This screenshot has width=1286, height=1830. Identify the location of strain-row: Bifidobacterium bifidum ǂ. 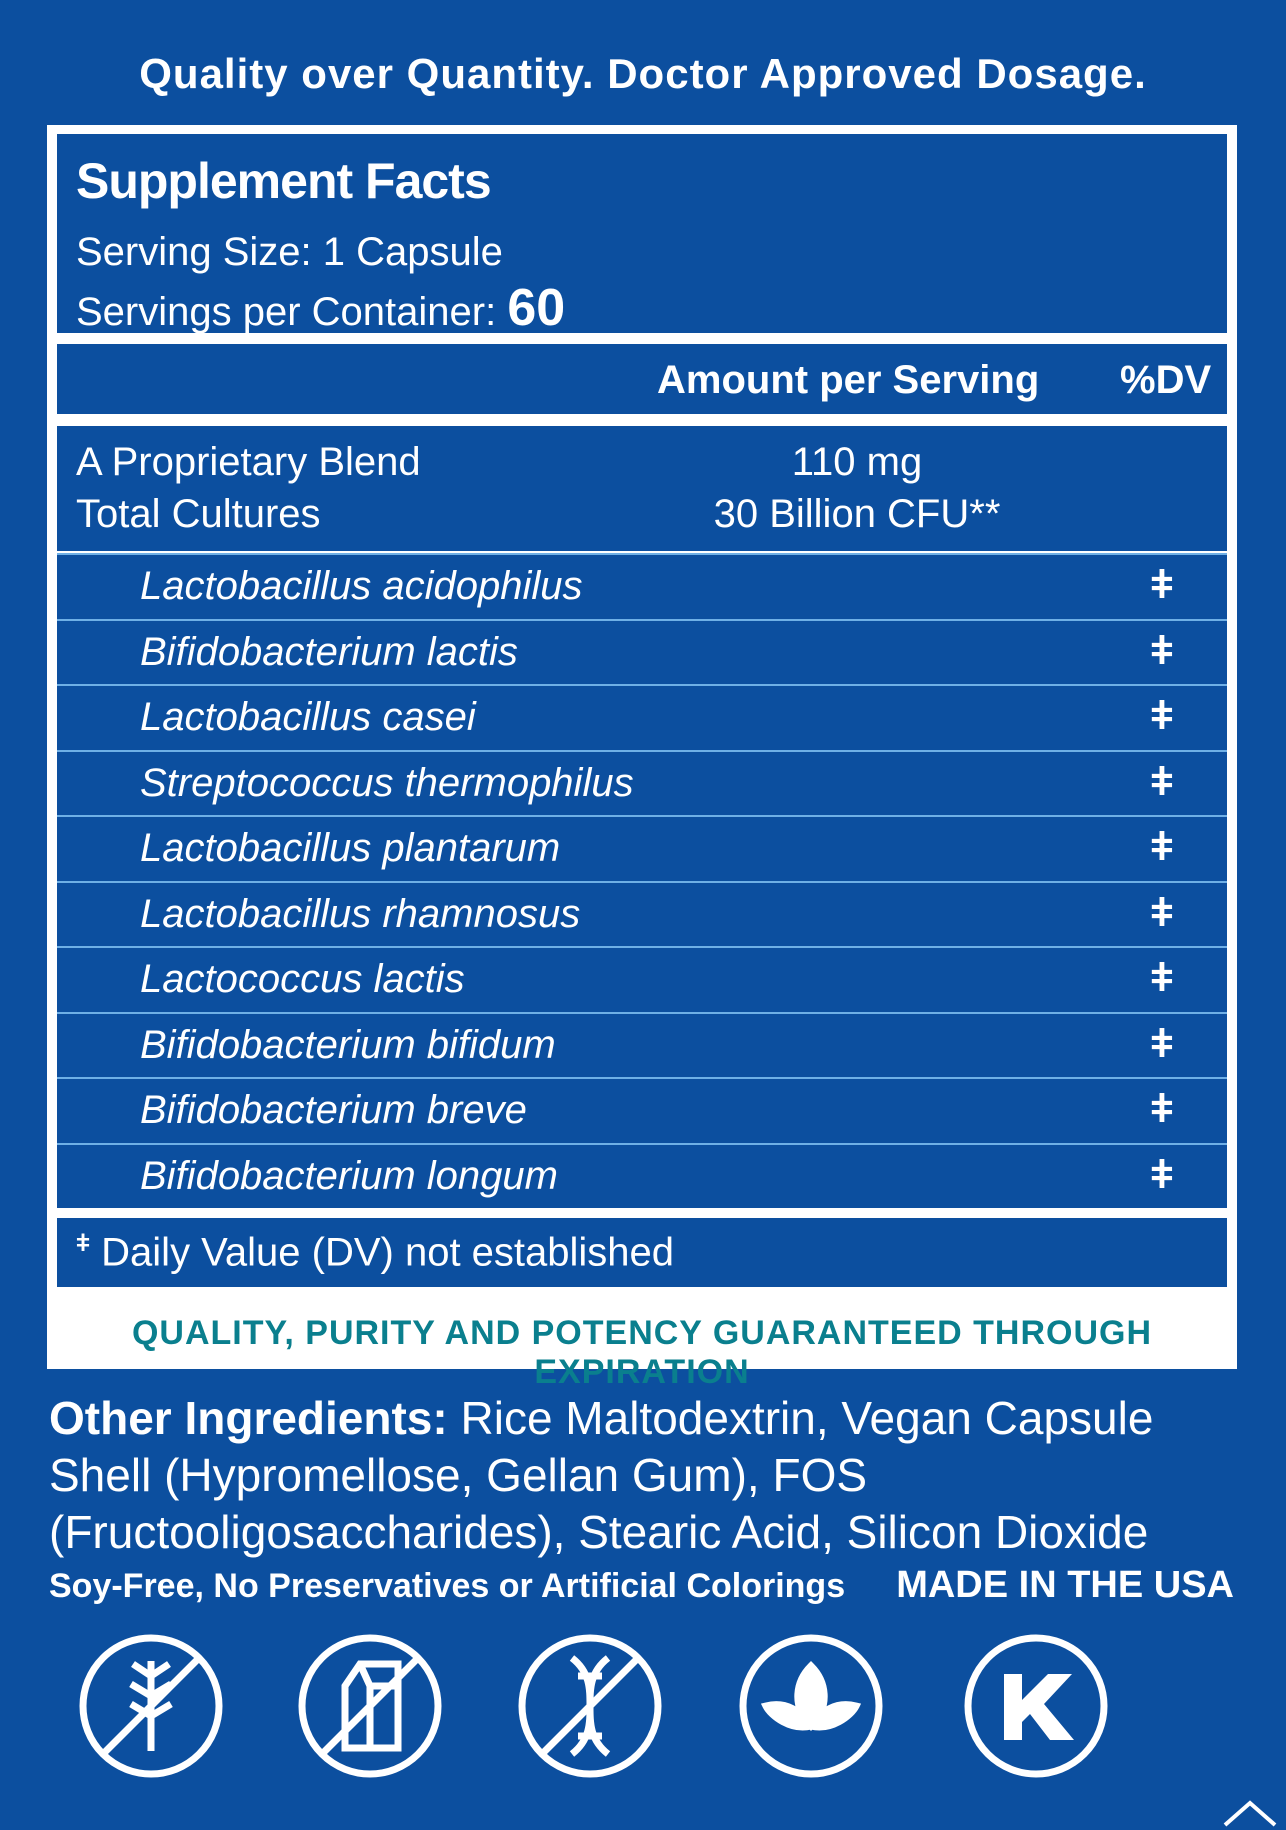
(642, 1044).